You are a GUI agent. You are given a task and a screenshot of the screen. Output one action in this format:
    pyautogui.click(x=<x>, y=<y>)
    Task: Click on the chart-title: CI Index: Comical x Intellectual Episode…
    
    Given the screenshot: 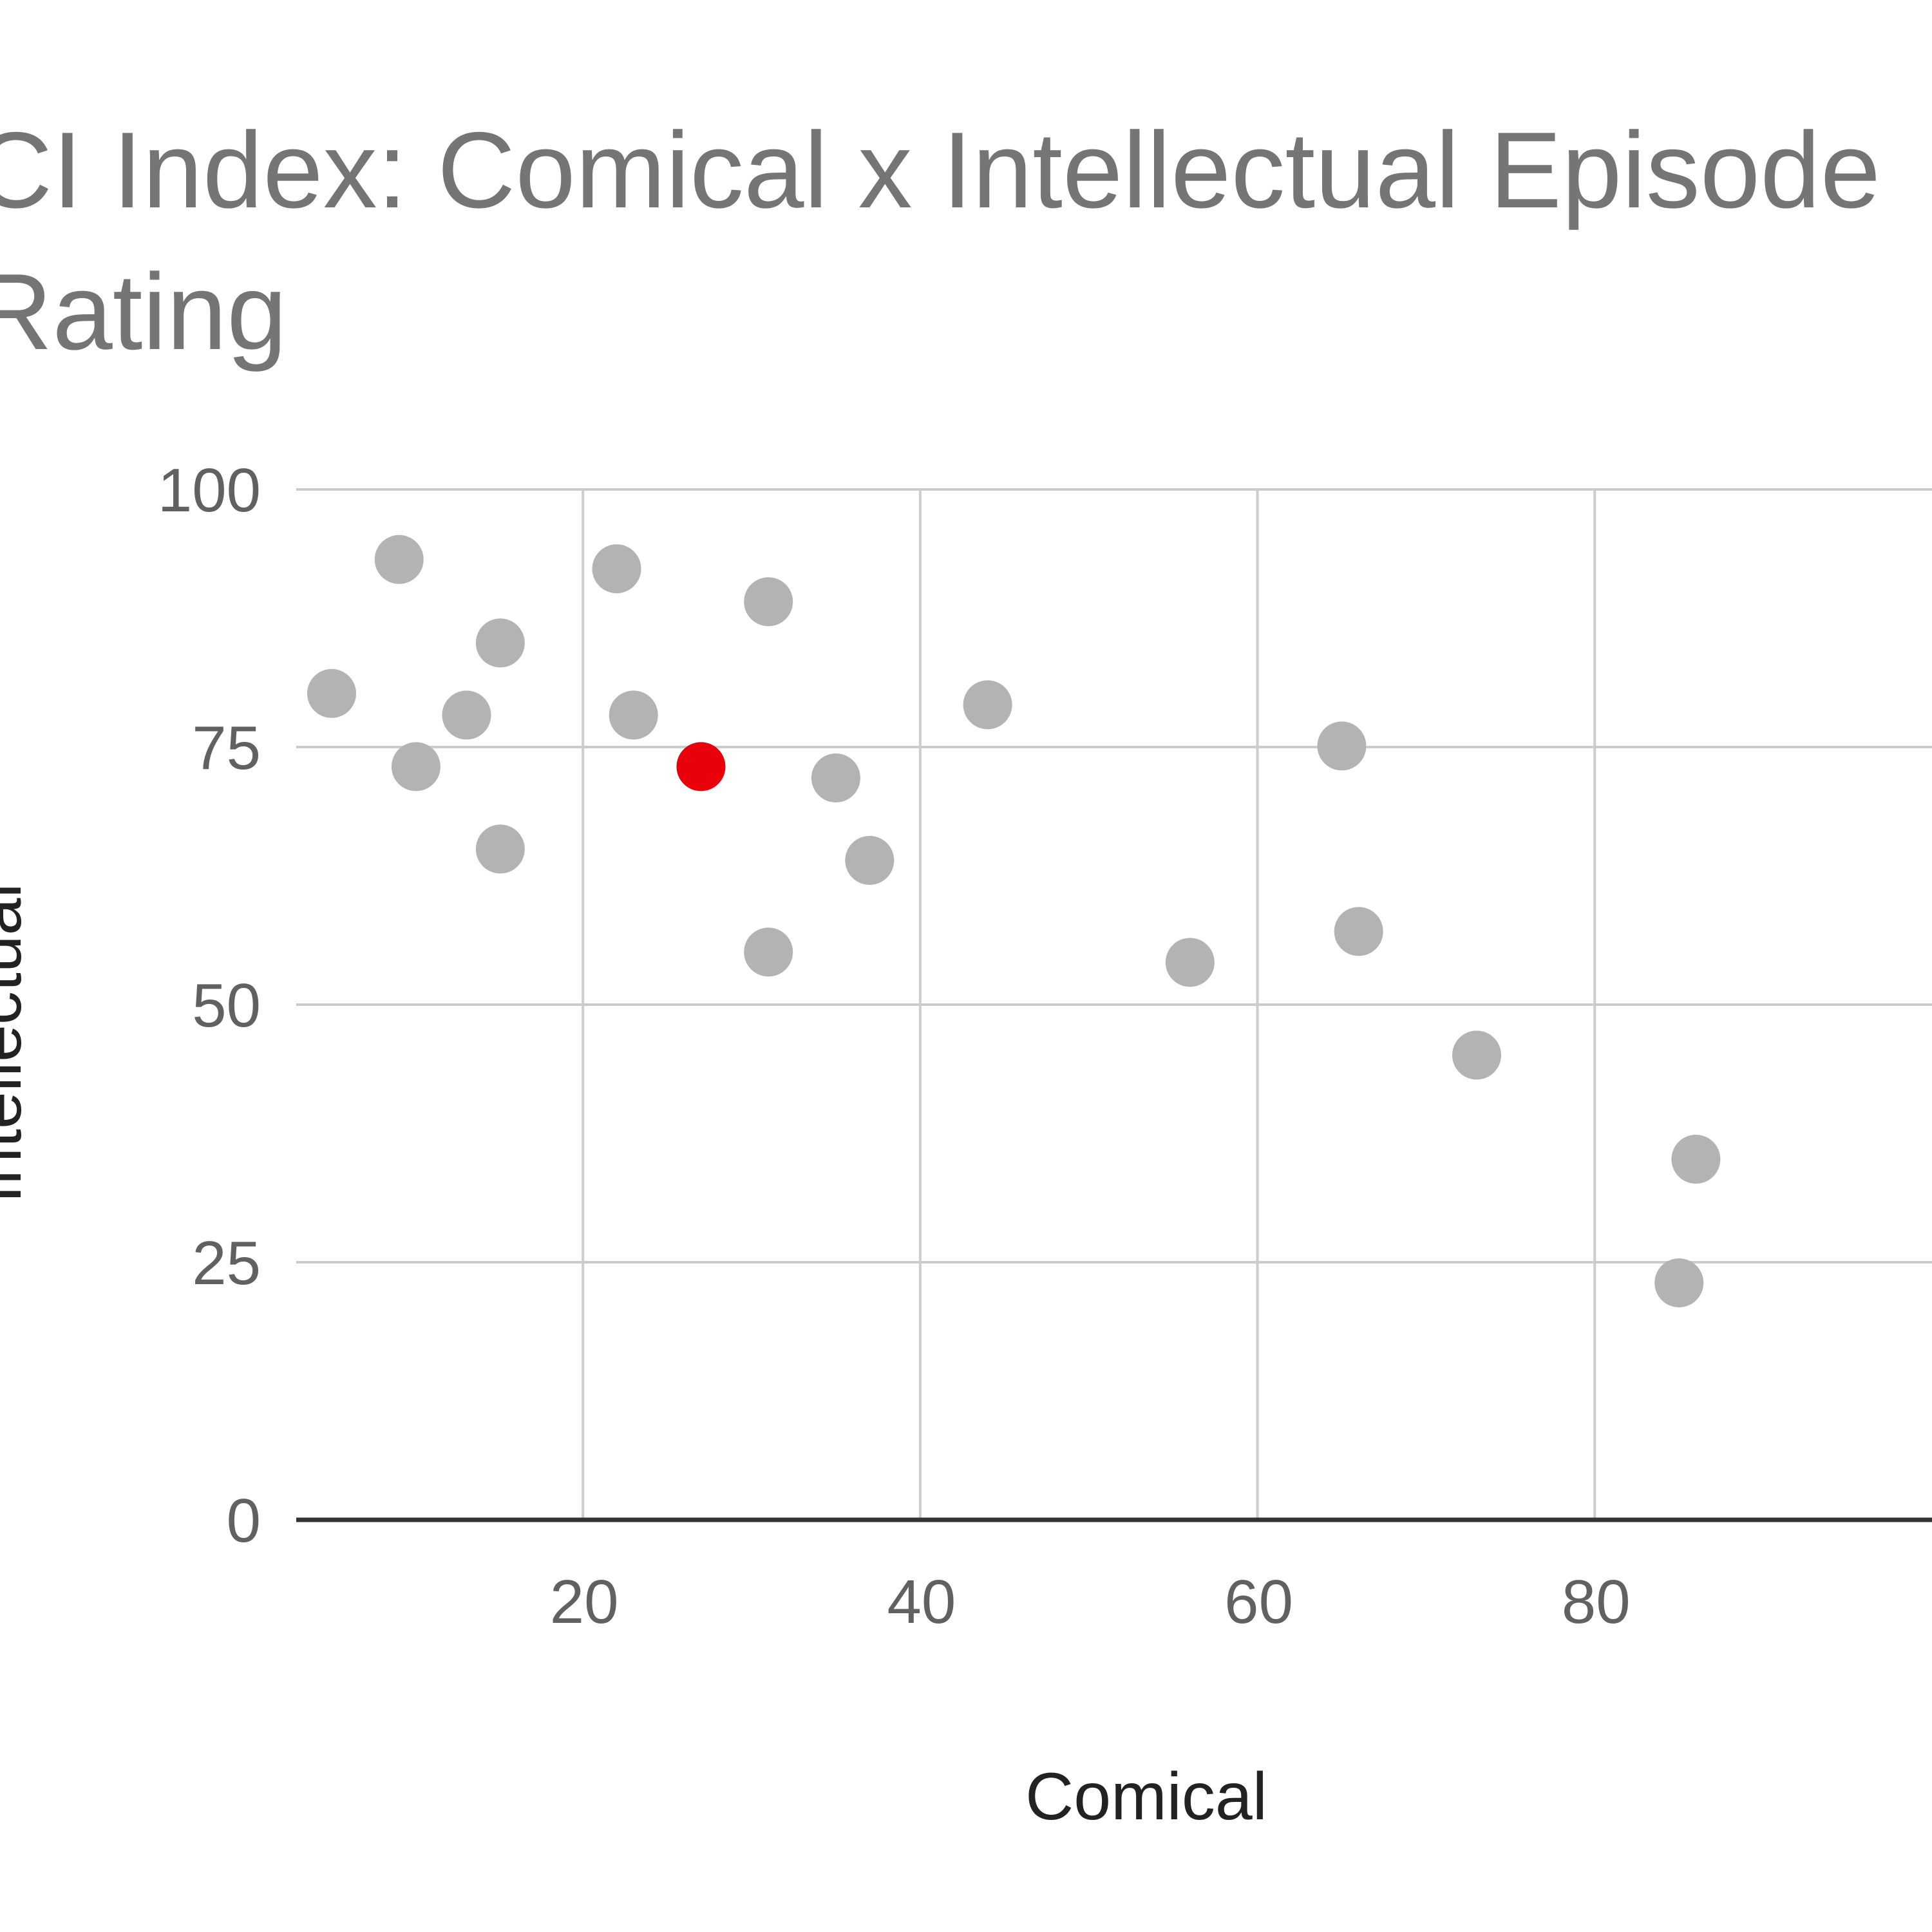 What is the action you would take?
    pyautogui.click(x=940, y=240)
    